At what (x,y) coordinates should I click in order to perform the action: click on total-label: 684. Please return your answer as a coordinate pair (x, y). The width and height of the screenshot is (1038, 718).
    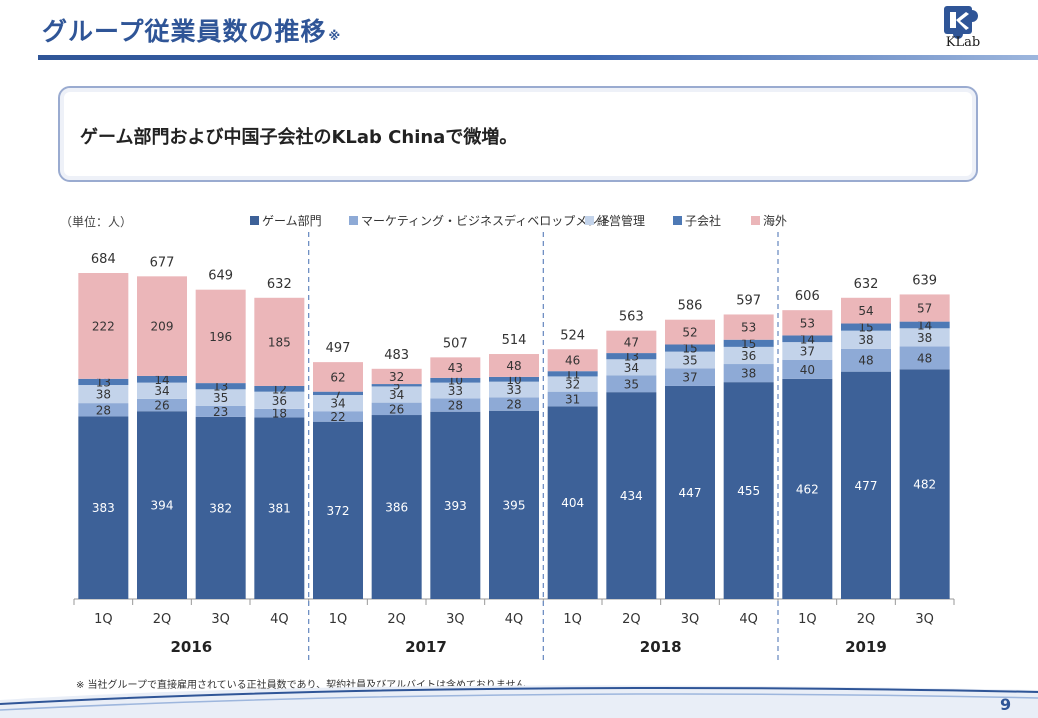
    Looking at the image, I should click on (103, 259).